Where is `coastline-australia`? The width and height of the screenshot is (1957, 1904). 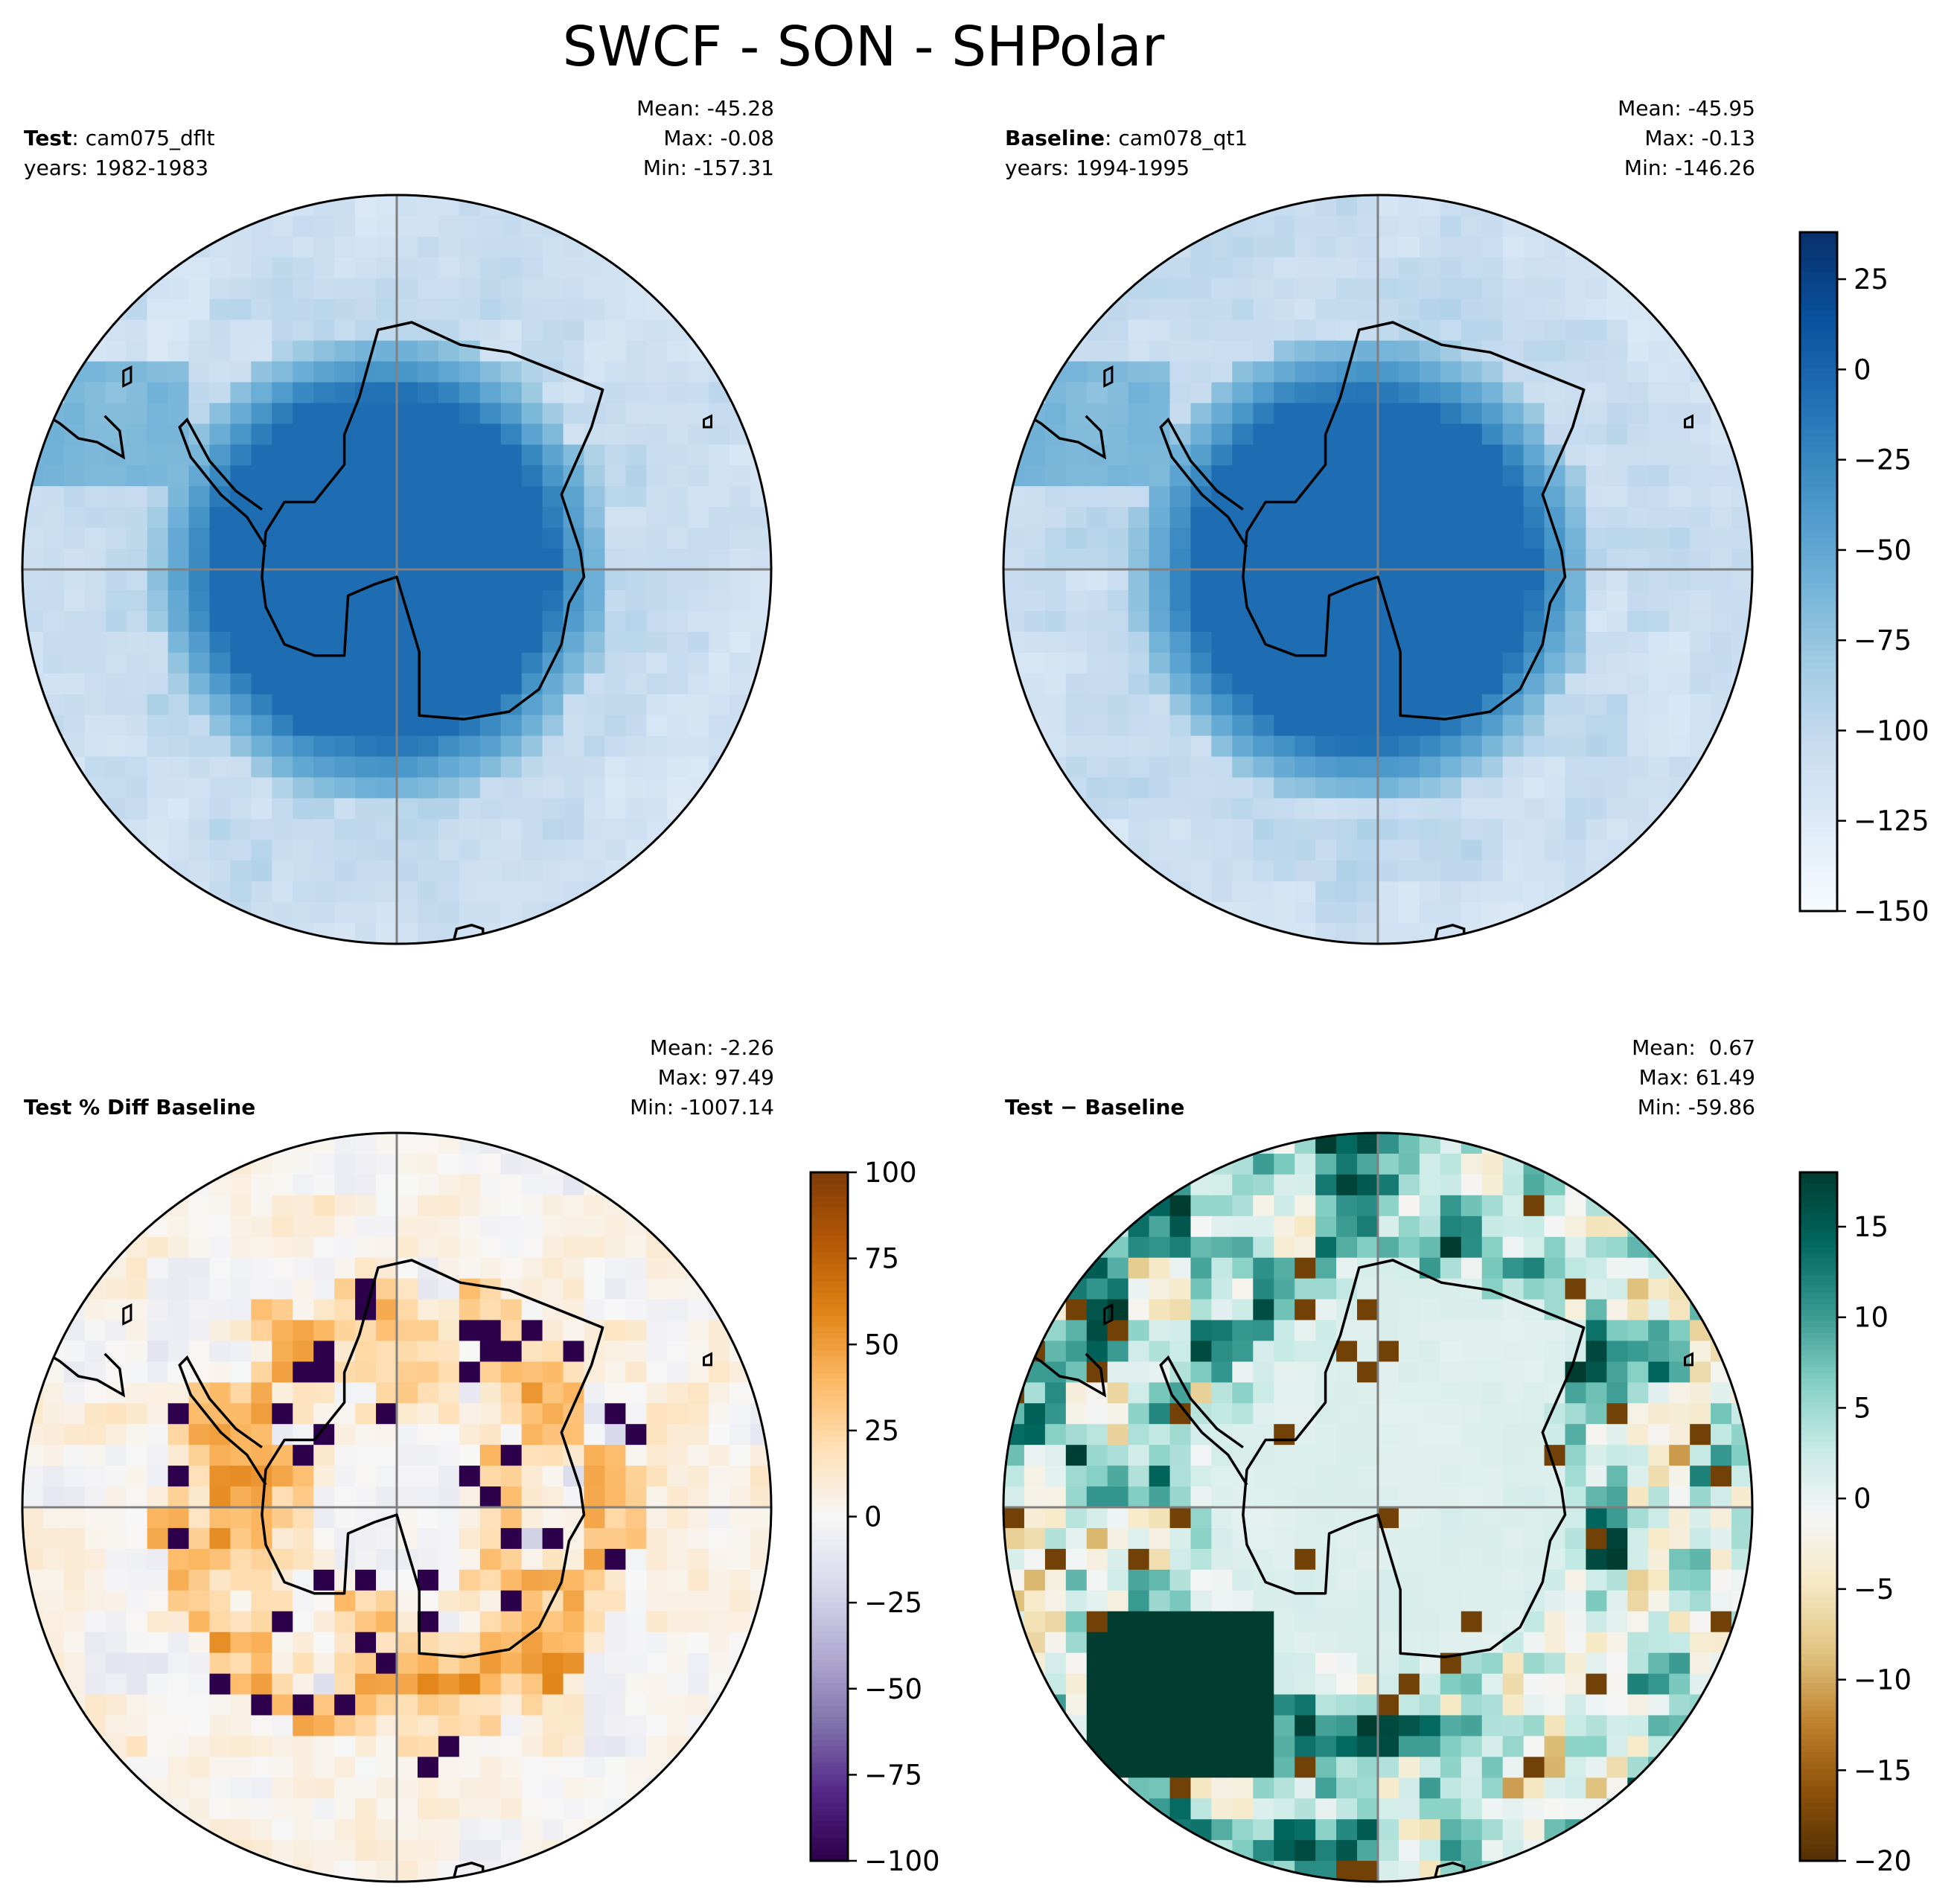 coastline-australia is located at coordinates (468, 1871).